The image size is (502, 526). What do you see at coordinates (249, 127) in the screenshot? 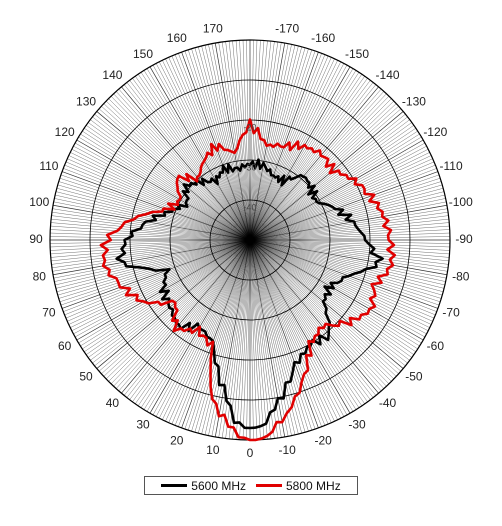
I see `ring-value-label: -20` at bounding box center [249, 127].